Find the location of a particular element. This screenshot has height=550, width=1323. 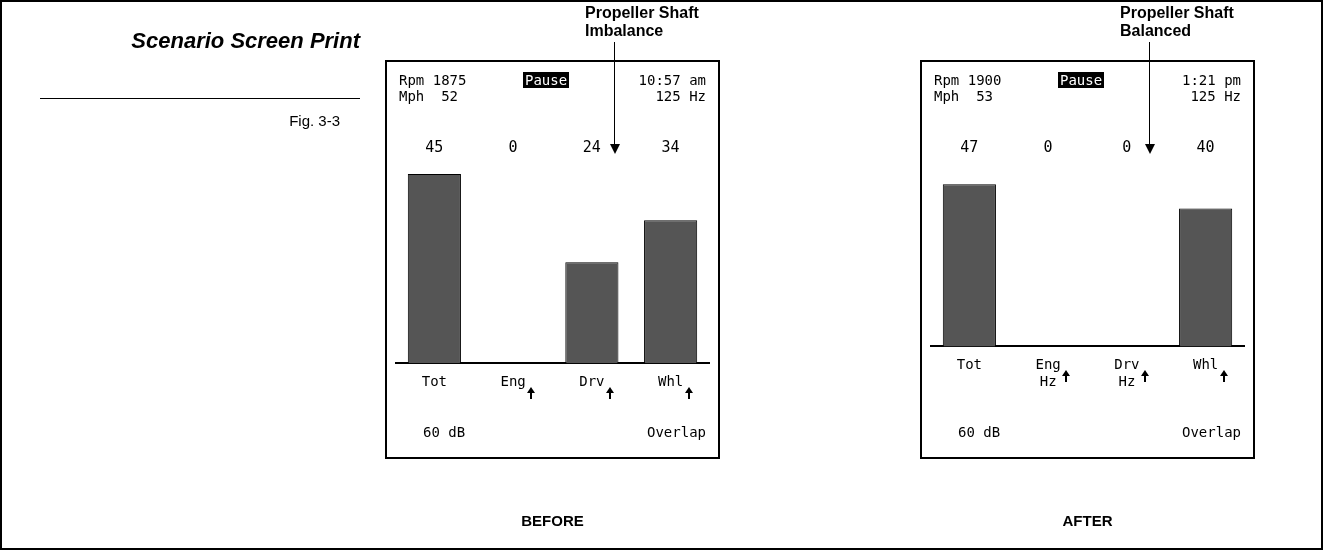

data-label: 24 is located at coordinates (591, 146).